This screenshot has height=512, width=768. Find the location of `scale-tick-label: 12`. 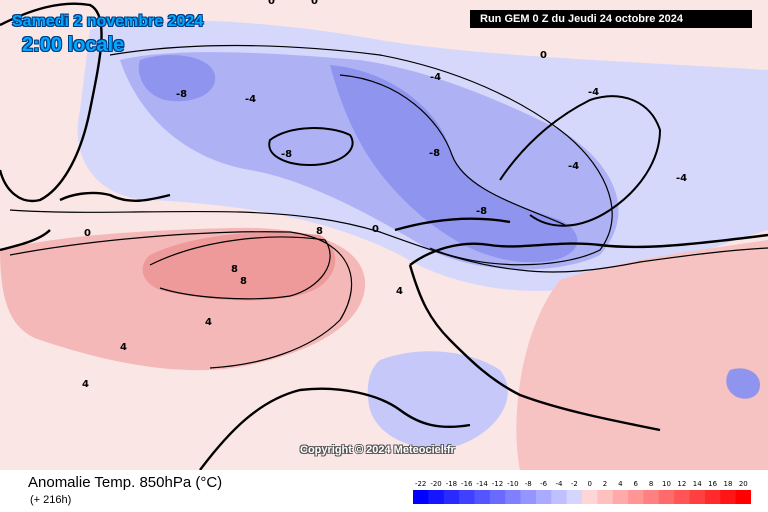

scale-tick-label: 12 is located at coordinates (681, 484).